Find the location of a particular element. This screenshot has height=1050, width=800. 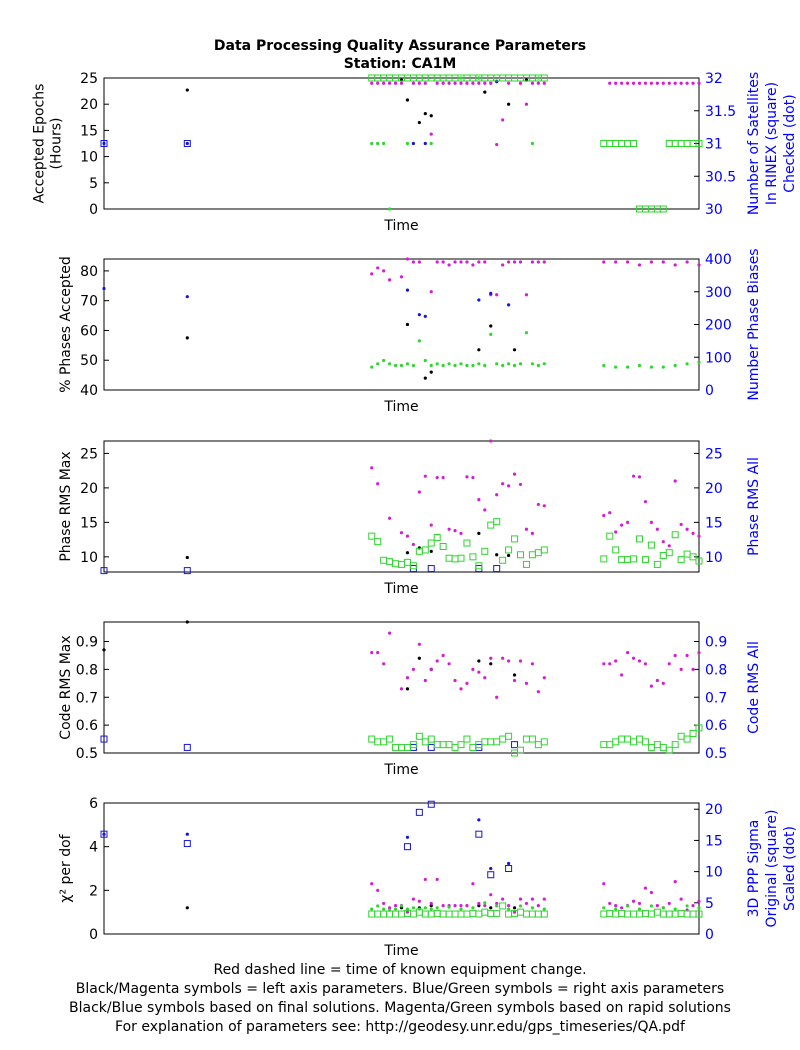

panel-3-black-dot is located at coordinates (431, 551).